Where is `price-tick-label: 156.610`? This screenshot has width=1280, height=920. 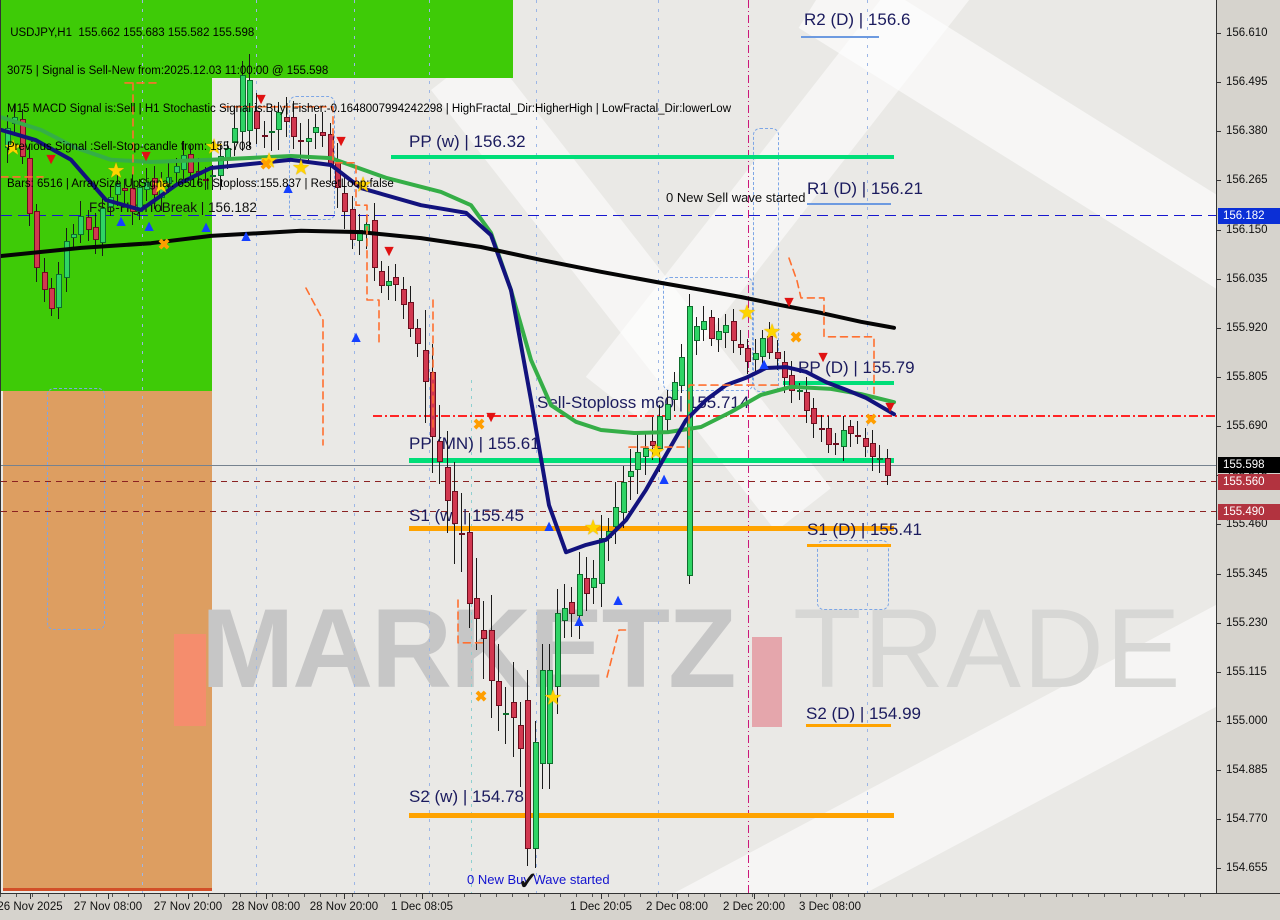 price-tick-label: 156.610 is located at coordinates (1247, 32).